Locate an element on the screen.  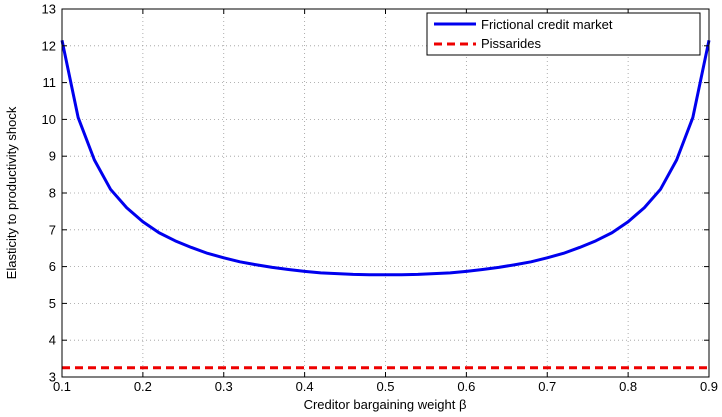
x-tick-label: 0.2 is located at coordinates (143, 386).